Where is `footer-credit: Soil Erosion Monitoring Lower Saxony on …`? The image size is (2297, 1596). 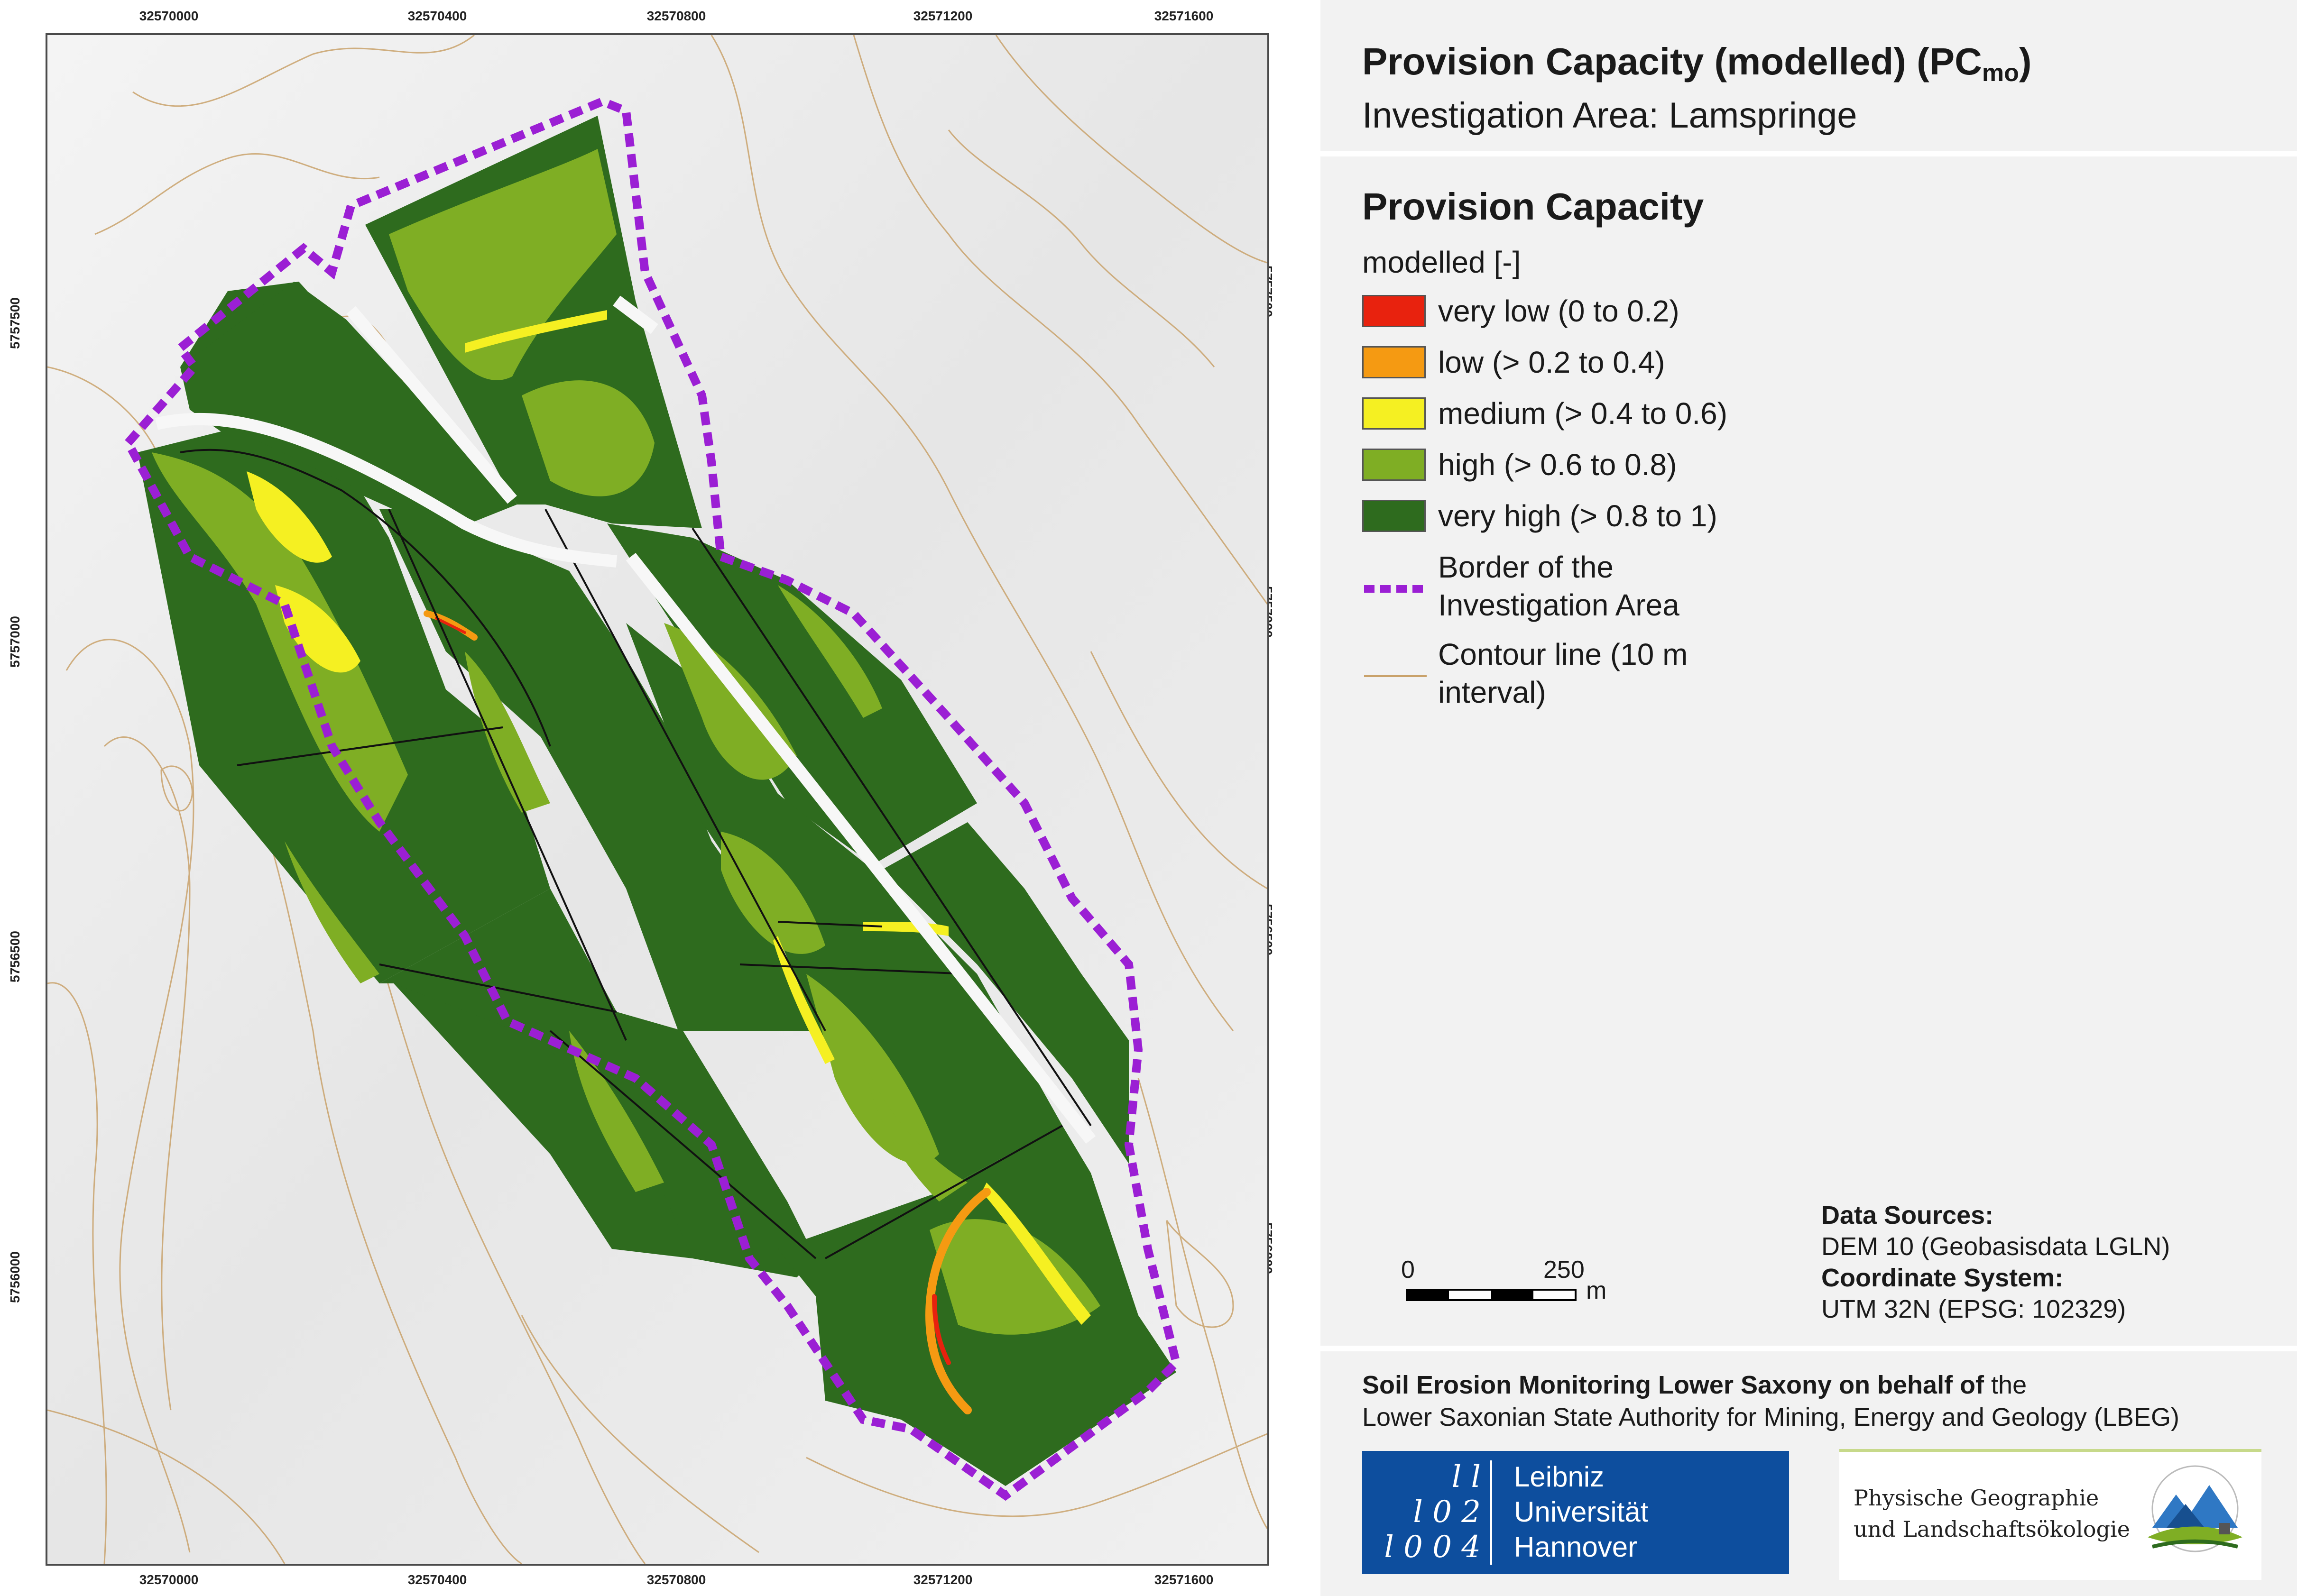 footer-credit: Soil Erosion Monitoring Lower Saxony on … is located at coordinates (1695, 1385).